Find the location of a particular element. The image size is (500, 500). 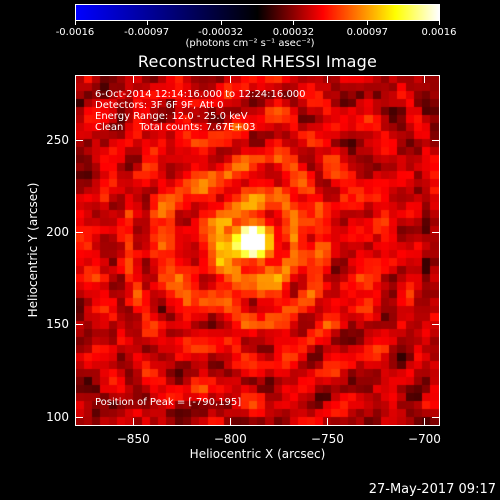

annotation-time-range: 6-Oct-2014 12:14:16.000 to 12:24:16.000 is located at coordinates (200, 94).